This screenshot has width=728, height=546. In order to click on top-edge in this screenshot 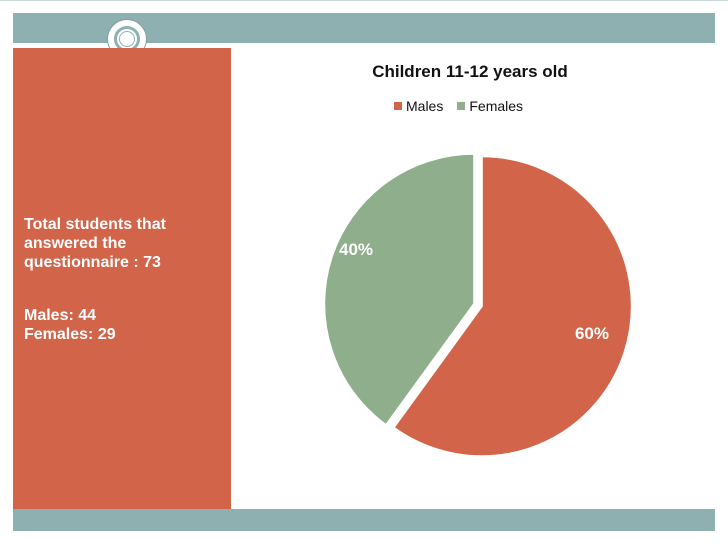, I will do `click(364, 0)`.